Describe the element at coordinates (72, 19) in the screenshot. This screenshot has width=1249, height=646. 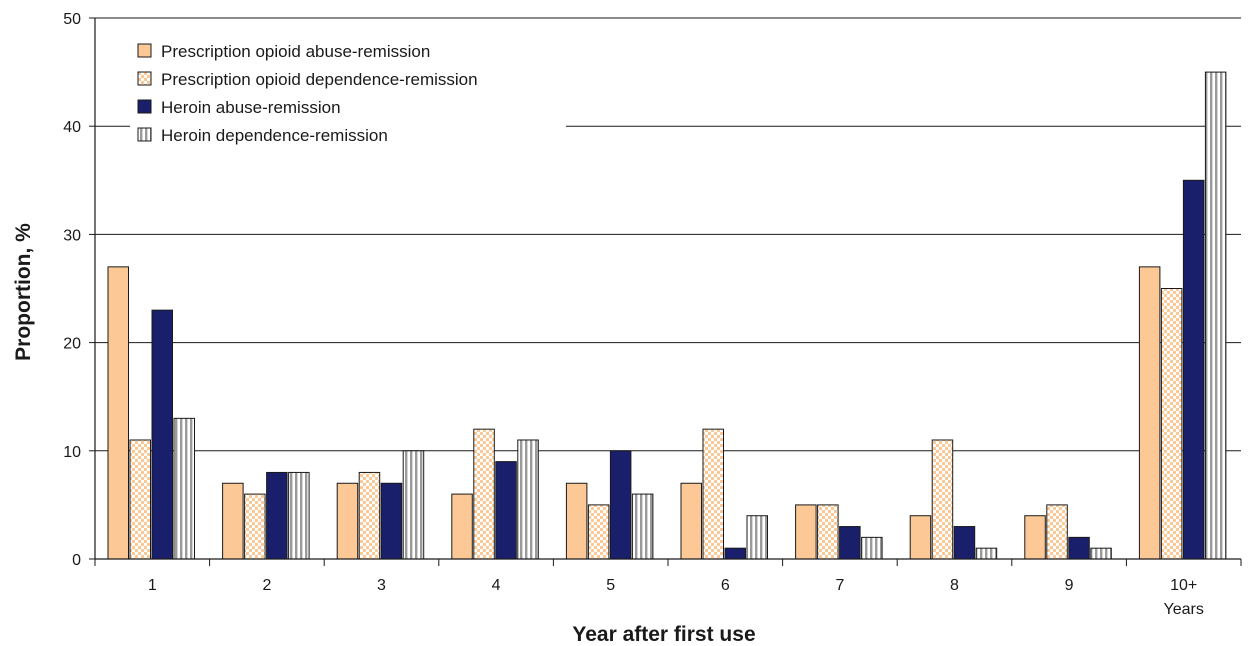
I see `y-tick-label: 50` at that location.